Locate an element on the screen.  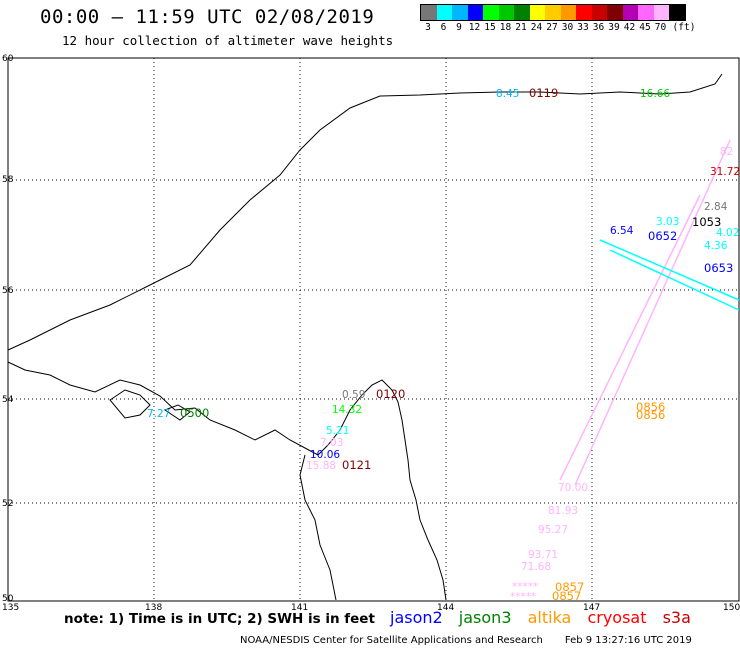
wave-value: 8.45 is located at coordinates (507, 94).